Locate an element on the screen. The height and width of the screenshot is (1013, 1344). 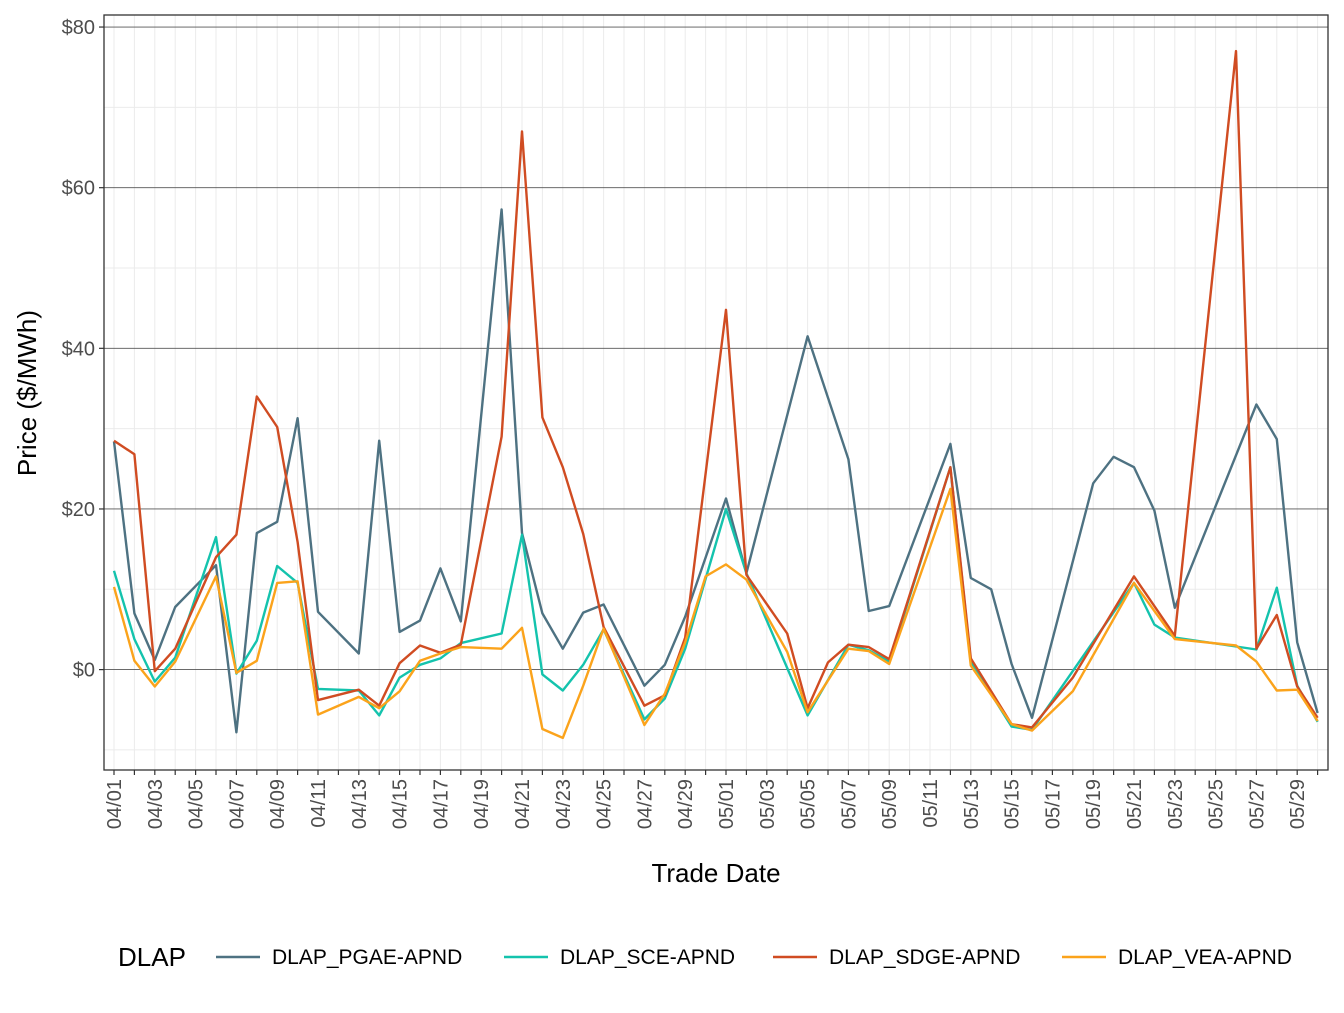
y-tick-label: $80 is located at coordinates (78, 28).